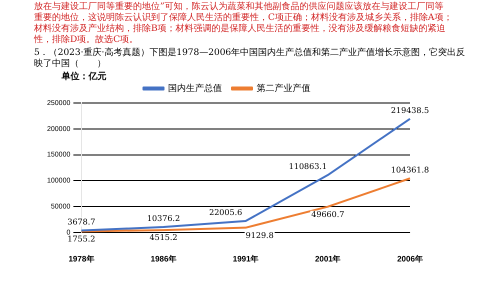  What do you see at coordinates (195, 87) in the screenshot?
I see `legend-label: 国内生产总值` at bounding box center [195, 87].